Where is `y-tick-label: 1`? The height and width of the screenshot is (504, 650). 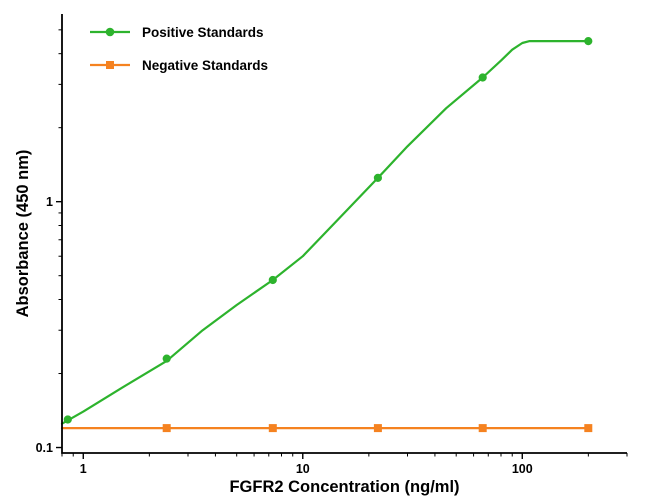 y-tick-label: 1 is located at coordinates (49, 202).